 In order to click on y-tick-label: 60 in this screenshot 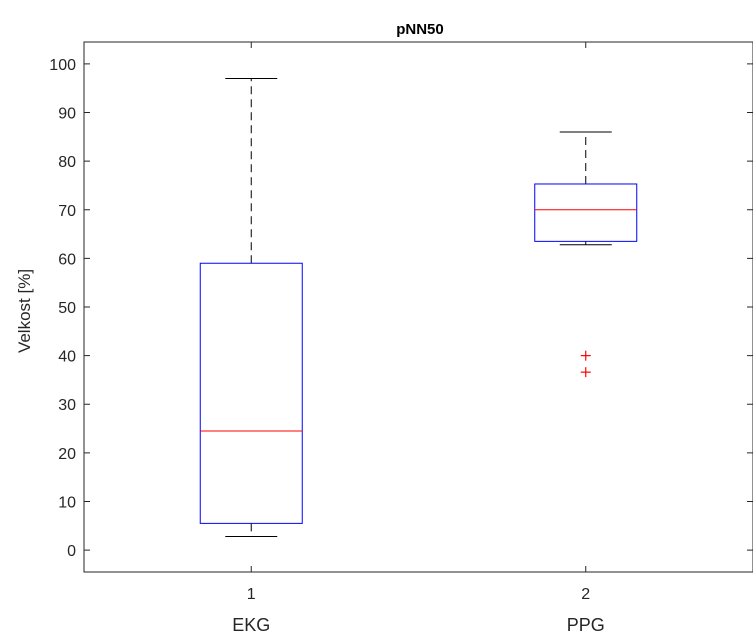, I will do `click(67, 259)`.